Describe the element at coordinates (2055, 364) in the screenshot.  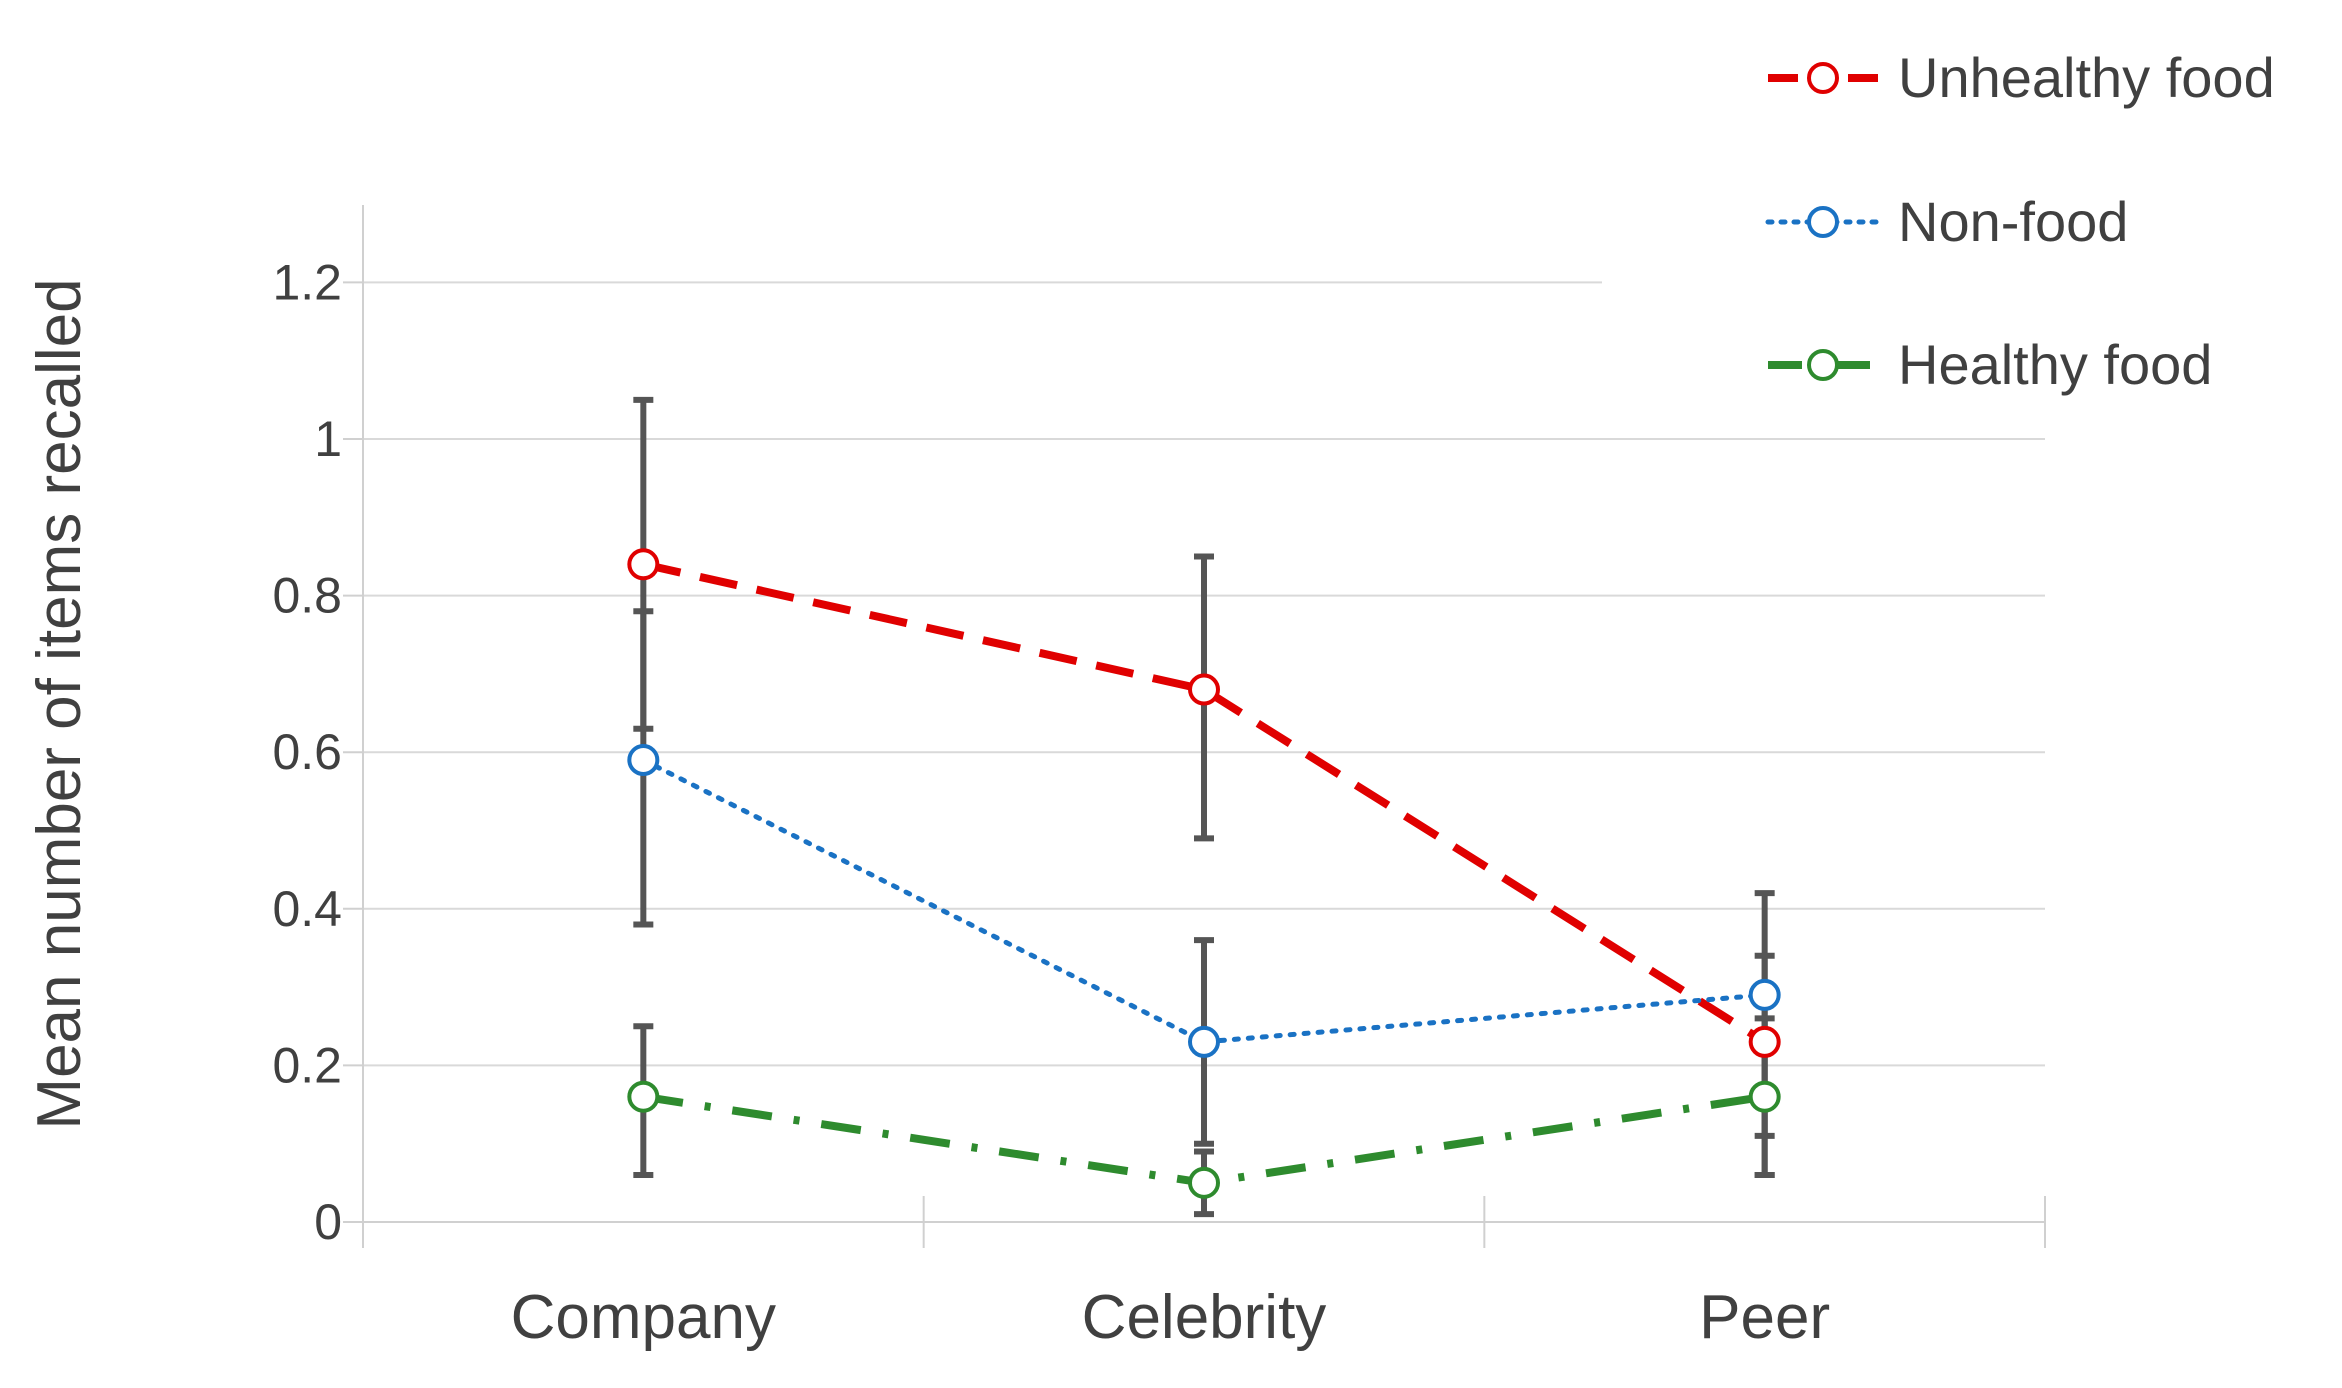
I see `legend-label-healthy-food: Healthy food` at that location.